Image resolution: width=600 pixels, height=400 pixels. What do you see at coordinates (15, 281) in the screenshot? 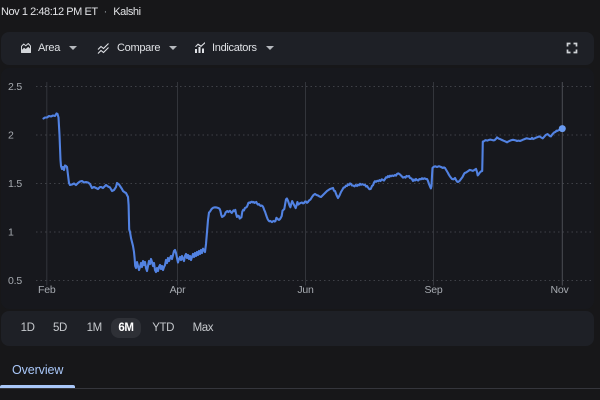
I see `svg-text: 0.5` at bounding box center [15, 281].